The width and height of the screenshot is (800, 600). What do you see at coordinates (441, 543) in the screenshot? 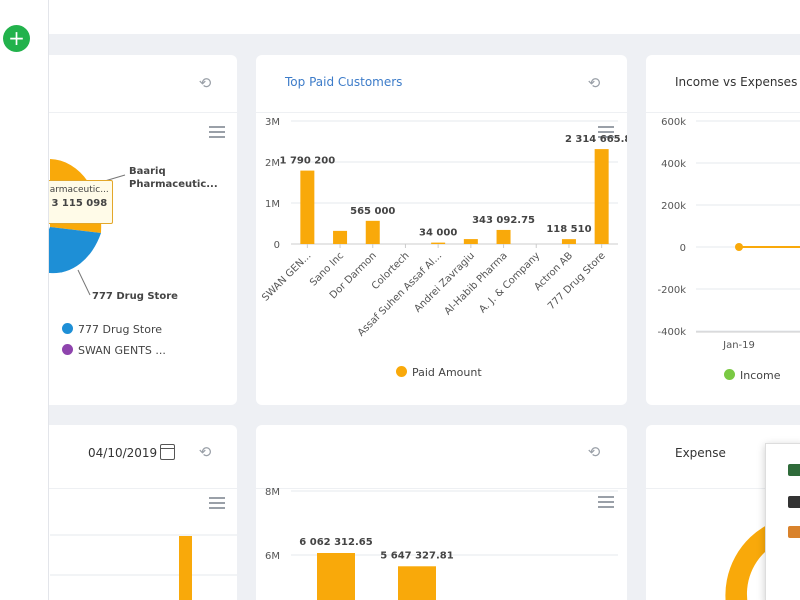
I see `bottom-middle-bar-chart: 8M 6M 6 062 312.65 5 647 327.81` at bounding box center [441, 543].